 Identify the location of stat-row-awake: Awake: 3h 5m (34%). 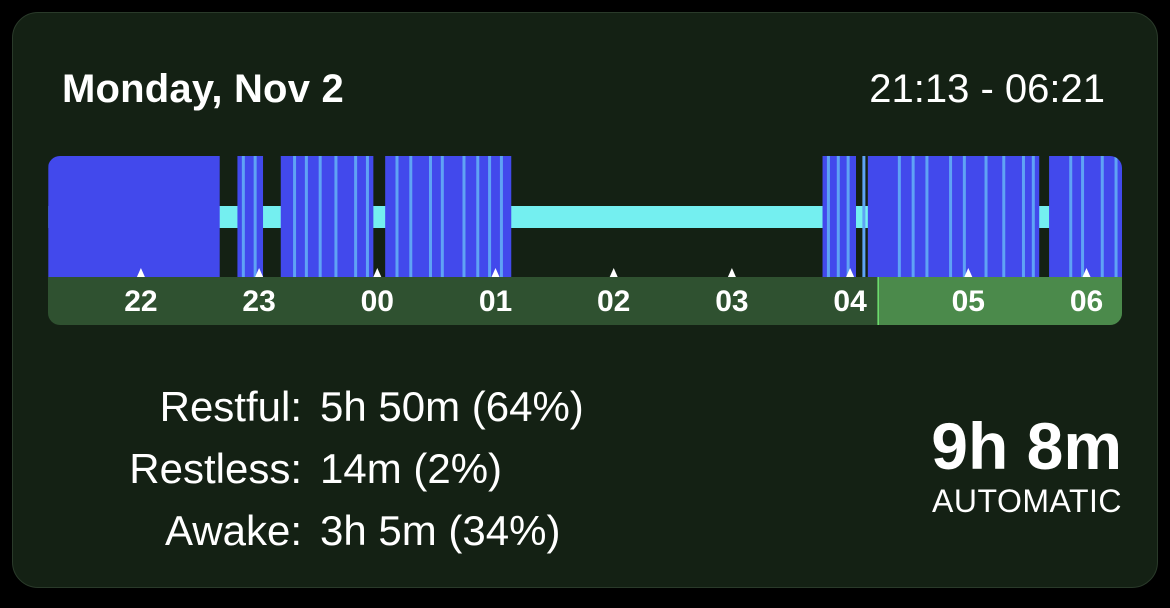
(322, 531).